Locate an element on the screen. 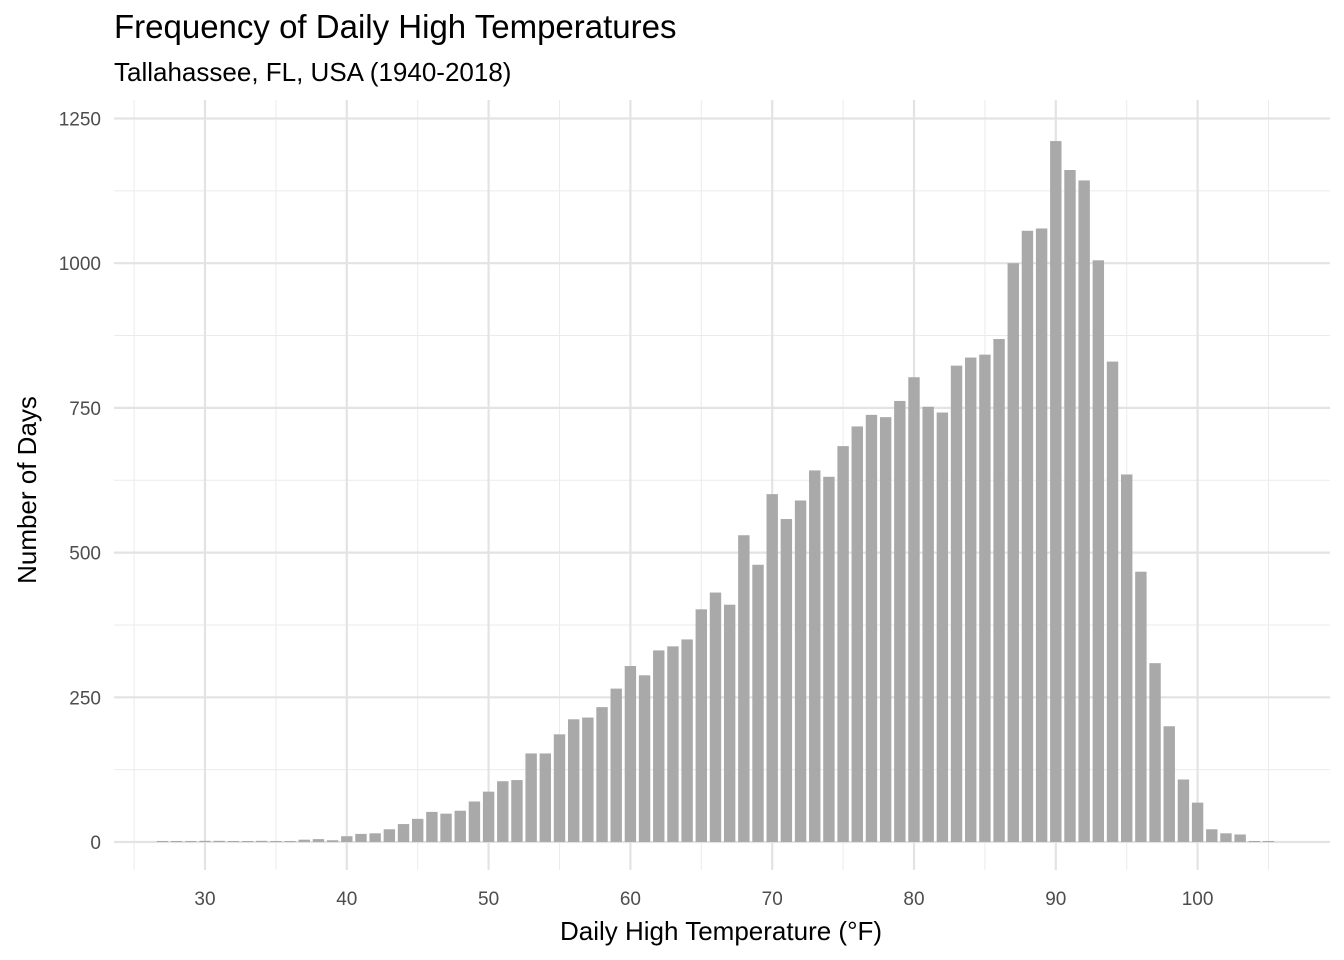 The image size is (1344, 960). y-tick-label: 250 is located at coordinates (85, 698).